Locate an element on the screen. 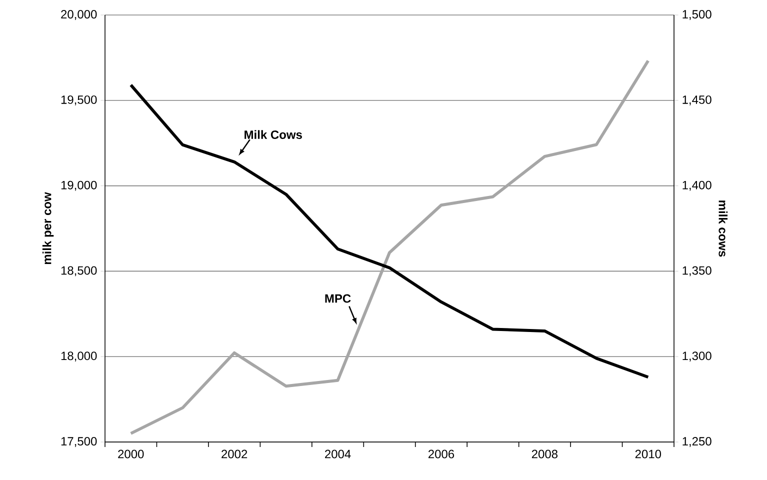  y-axis-title: milk per cow is located at coordinates (48, 228).